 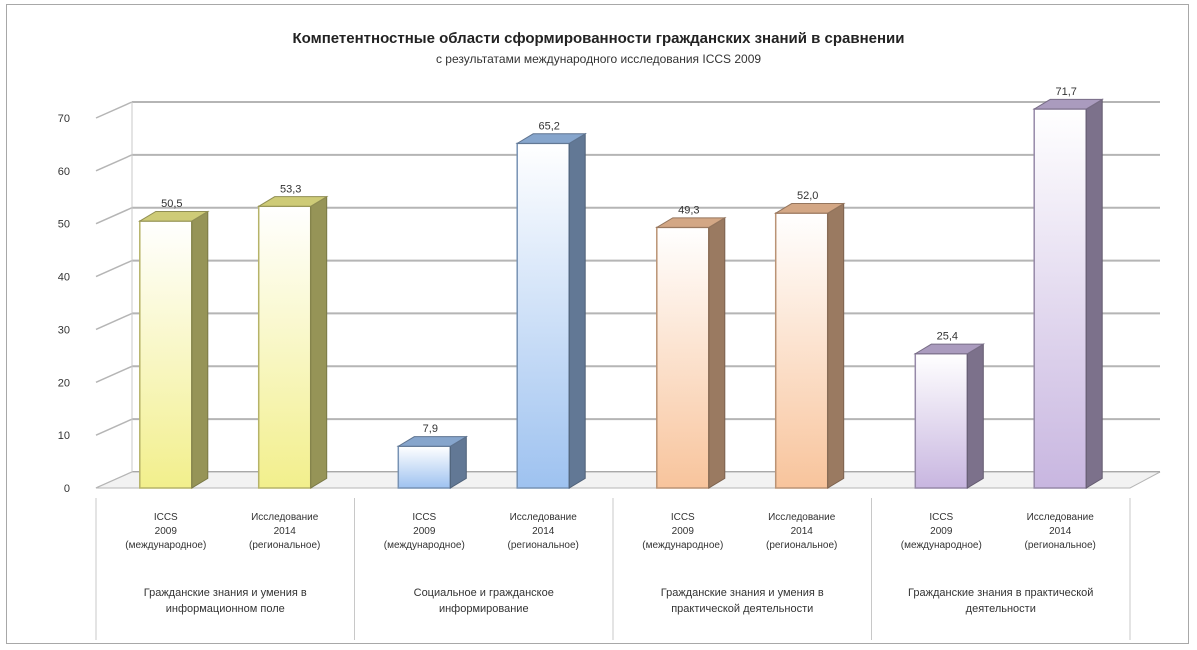 What do you see at coordinates (484, 609) in the screenshot?
I see `group-label: информирование` at bounding box center [484, 609].